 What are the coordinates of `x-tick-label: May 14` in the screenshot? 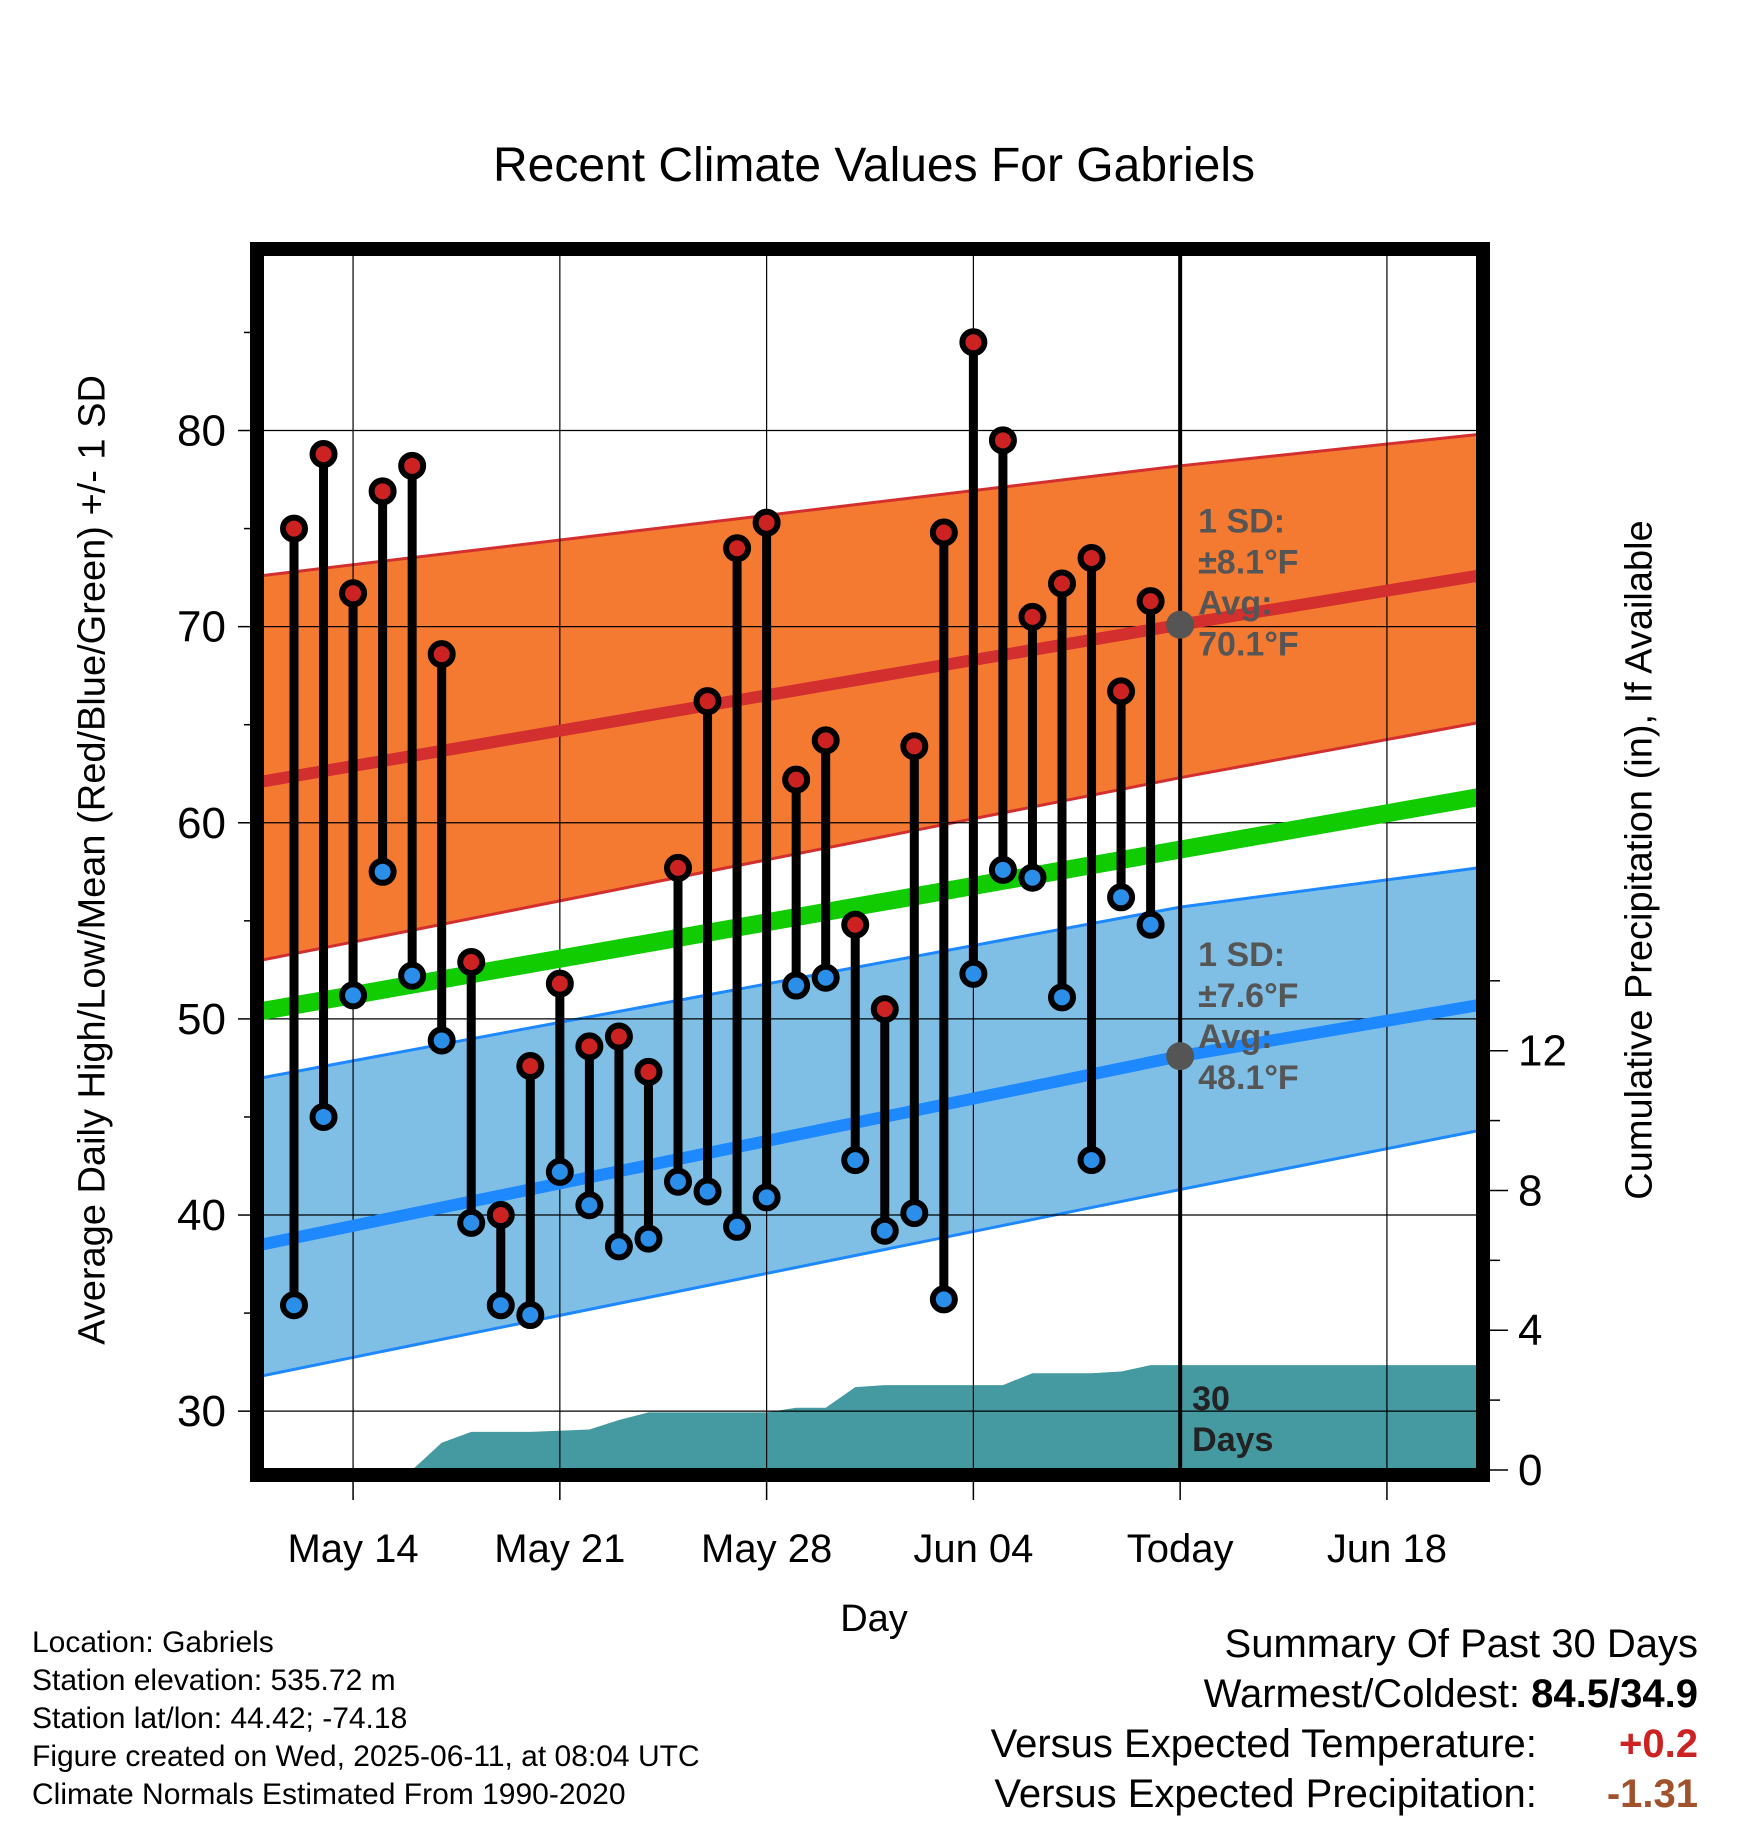 It's located at (352, 1549).